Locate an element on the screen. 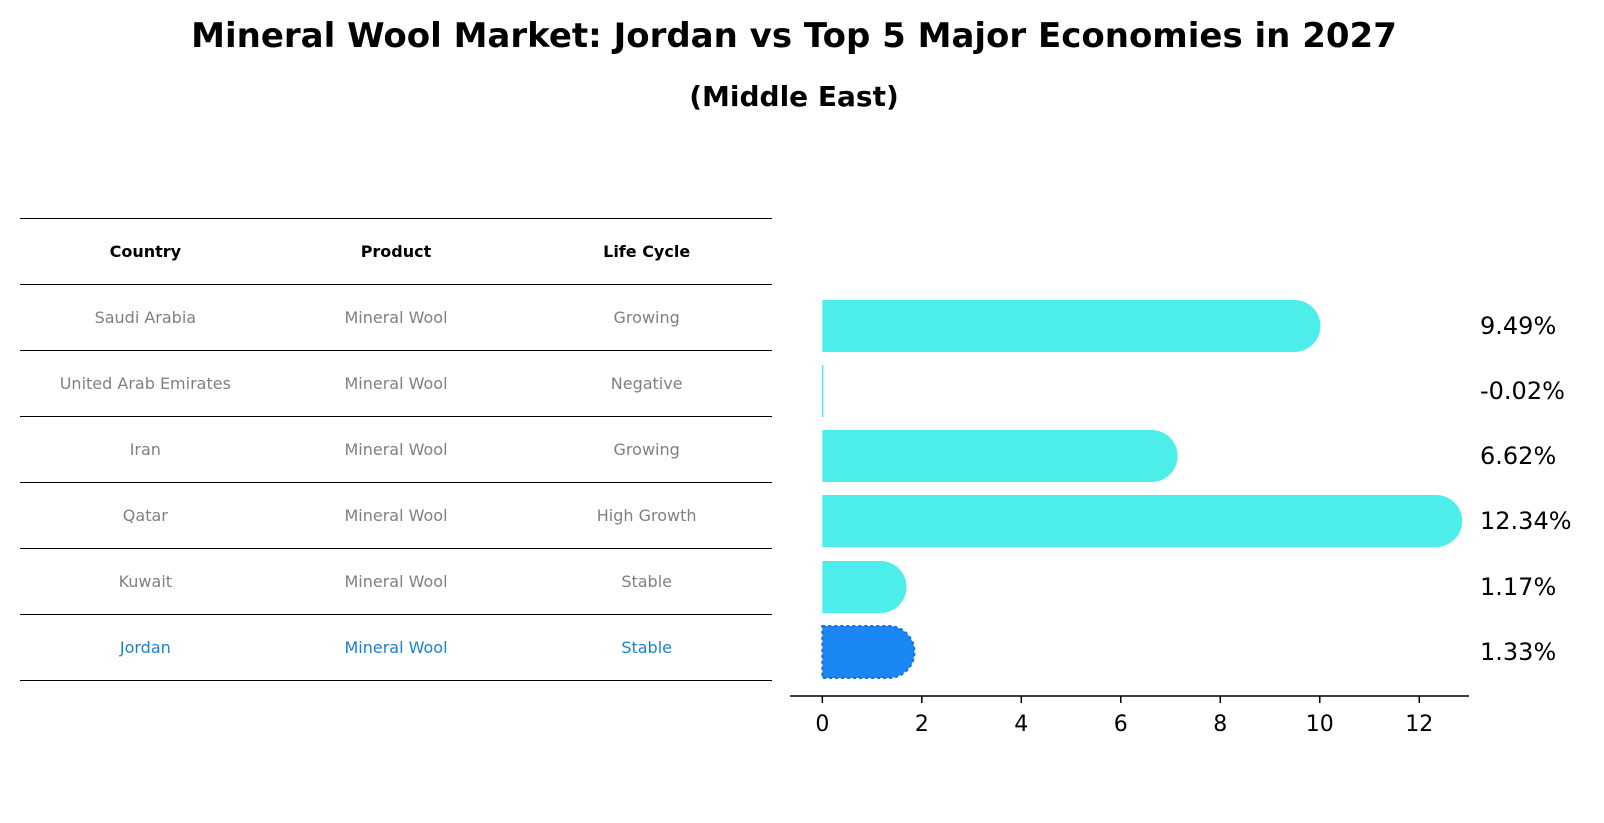  x-tick-label: 12 is located at coordinates (1419, 724).